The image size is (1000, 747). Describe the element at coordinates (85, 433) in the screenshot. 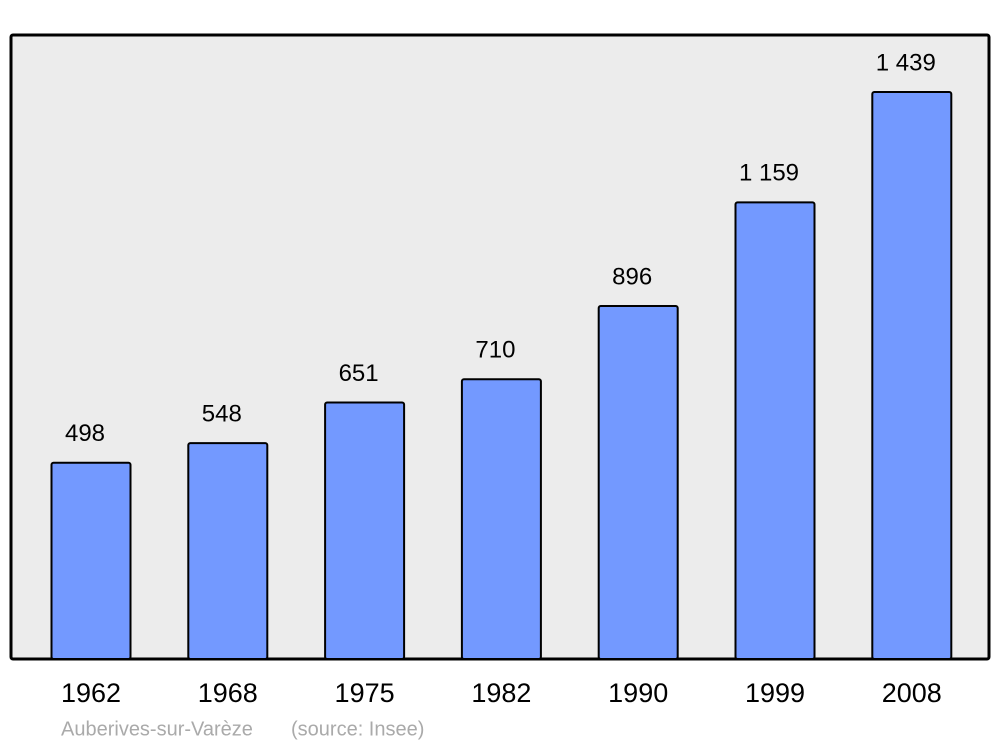

I see `value-label: 498` at that location.